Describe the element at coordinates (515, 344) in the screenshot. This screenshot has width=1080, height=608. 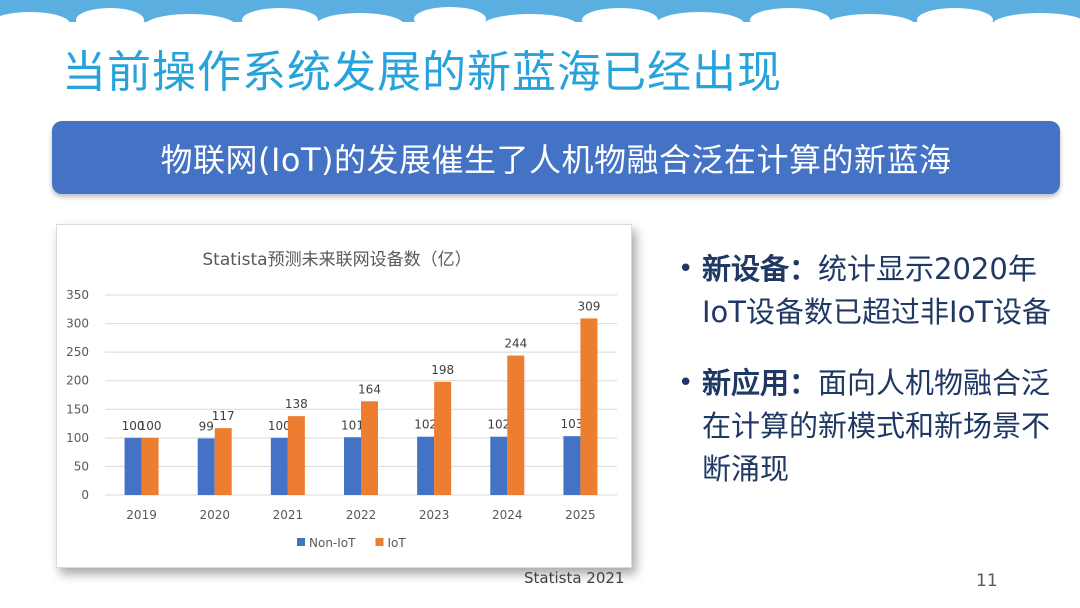
I see `data-label: 244` at that location.